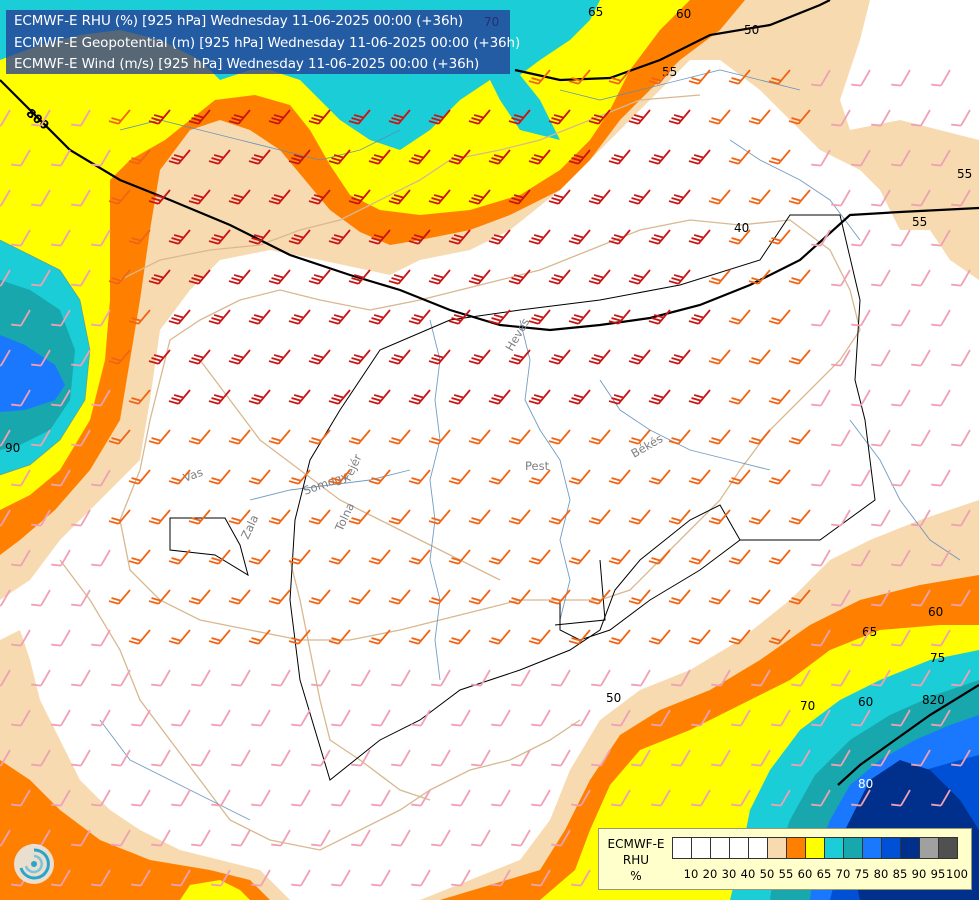 Image resolution: width=979 pixels, height=900 pixels. I want to click on legend-tick: 30, so click(729, 874).